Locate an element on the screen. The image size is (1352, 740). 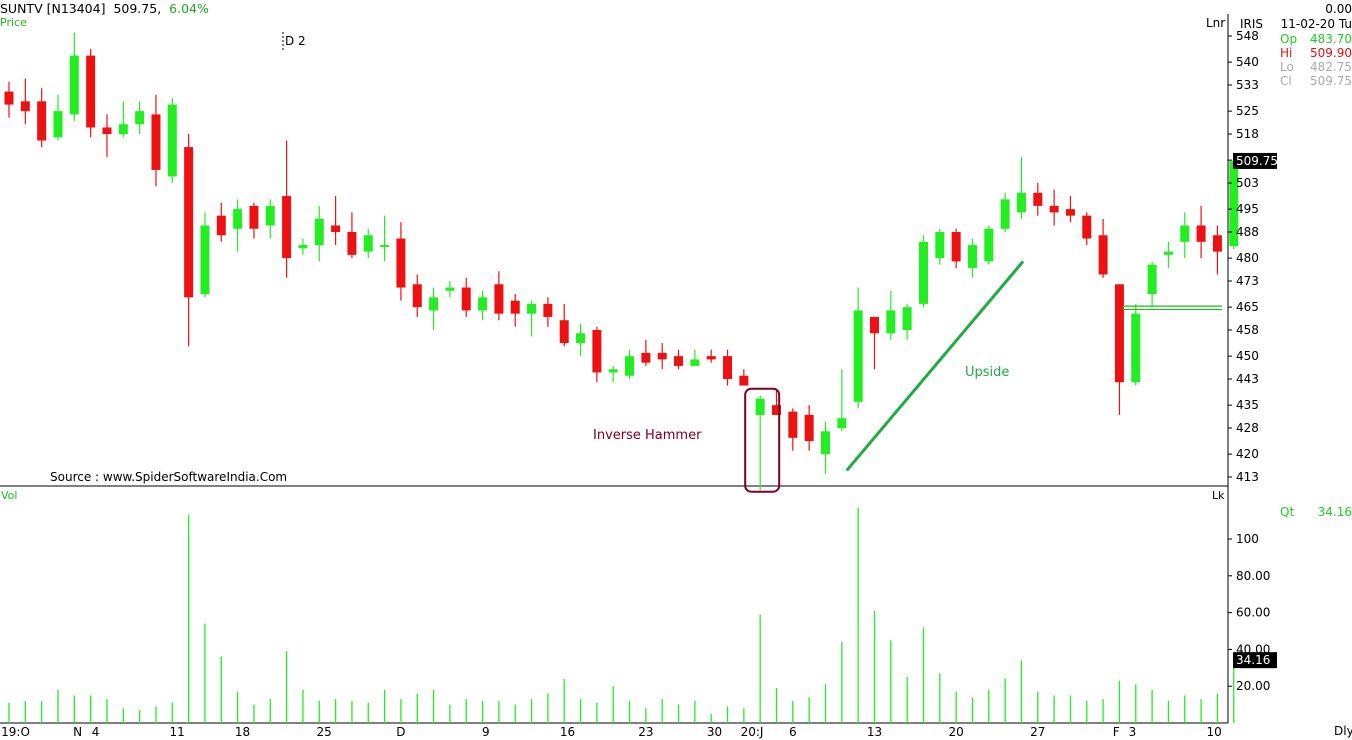
x-tick-label: 10 is located at coordinates (1214, 732).